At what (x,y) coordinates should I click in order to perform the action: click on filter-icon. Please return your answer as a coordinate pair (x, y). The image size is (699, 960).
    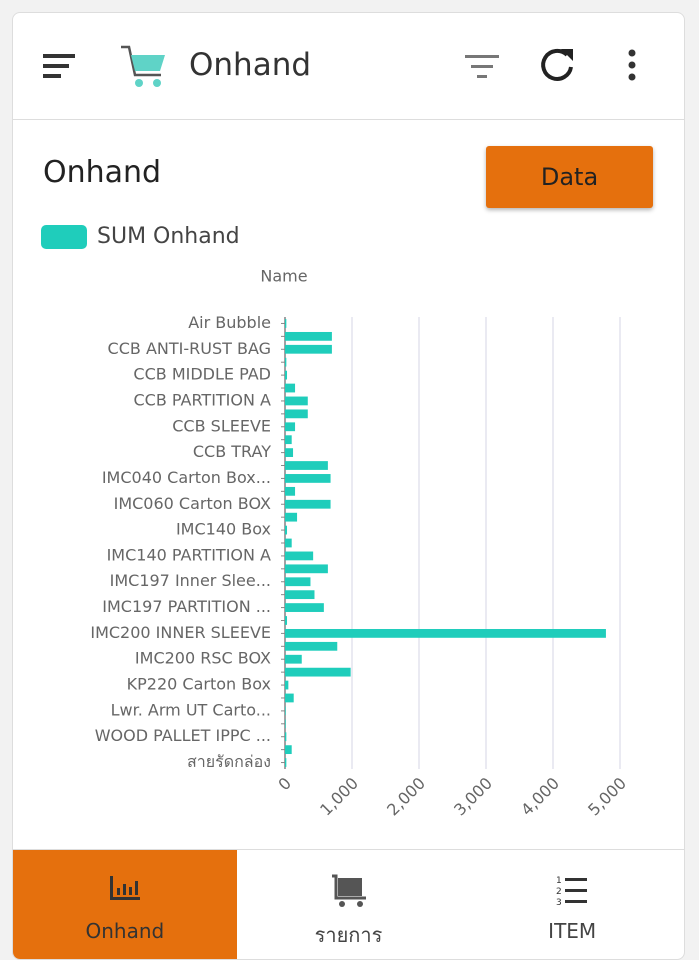
    Looking at the image, I should click on (483, 66).